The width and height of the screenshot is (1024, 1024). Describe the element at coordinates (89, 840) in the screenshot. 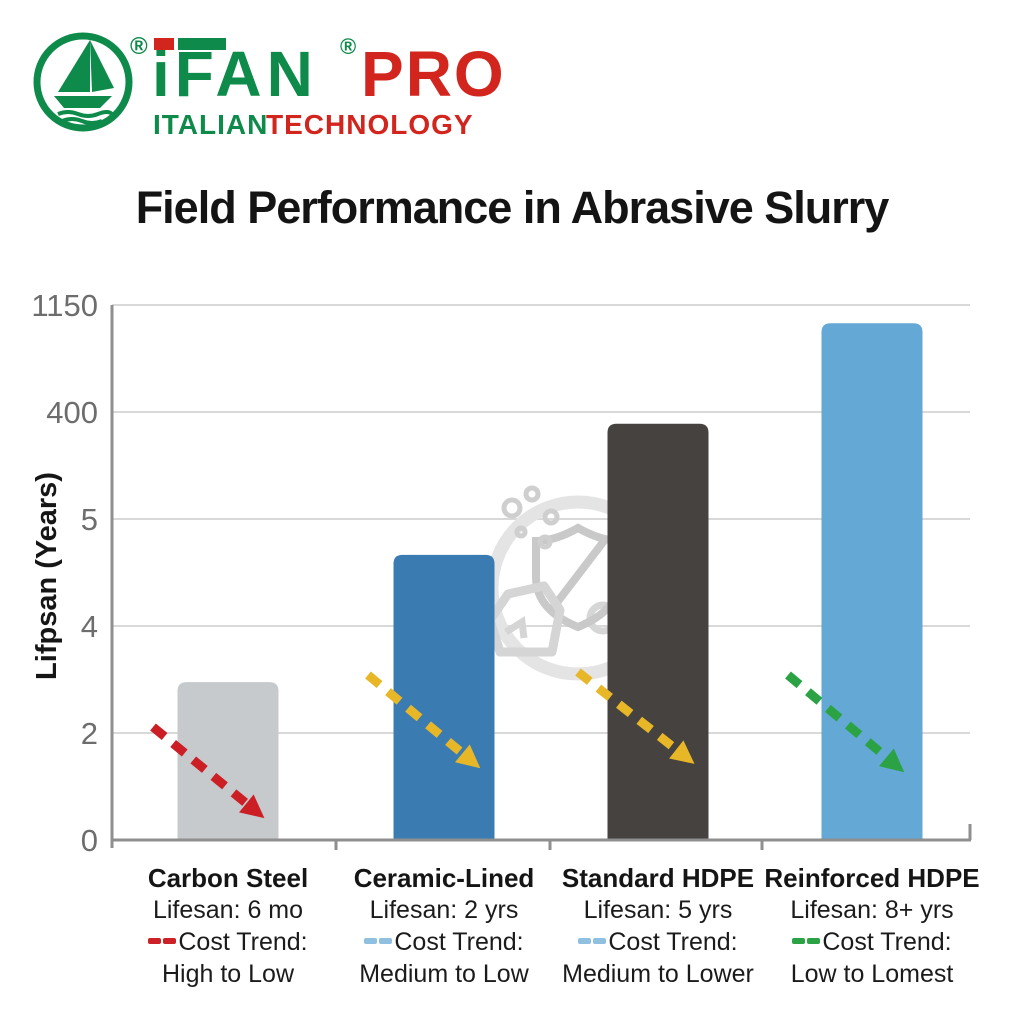

I see `y-tick-label: 0` at that location.